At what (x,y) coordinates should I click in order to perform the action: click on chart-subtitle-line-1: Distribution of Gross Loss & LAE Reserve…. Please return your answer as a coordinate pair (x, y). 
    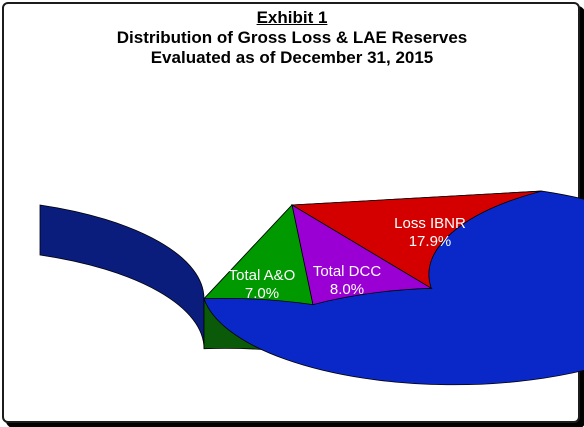
    Looking at the image, I should click on (292, 37).